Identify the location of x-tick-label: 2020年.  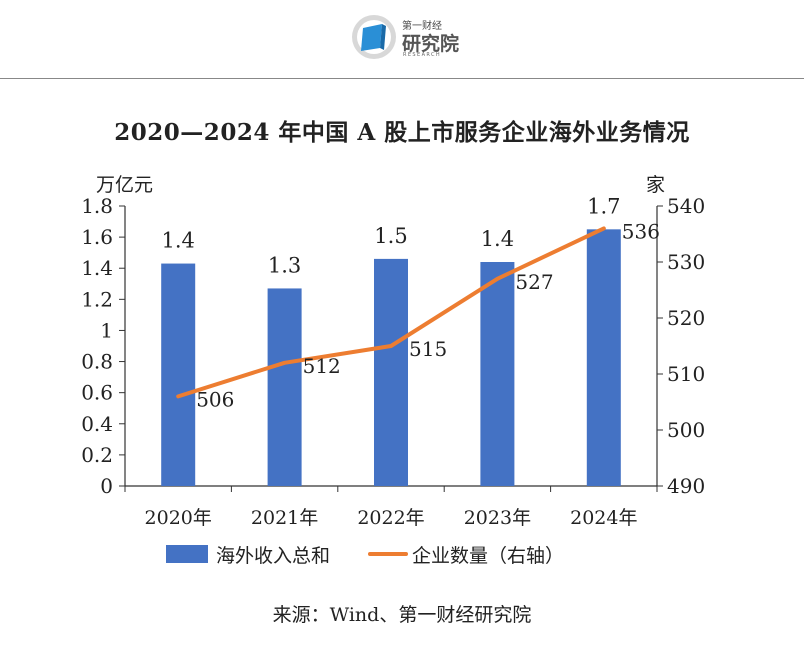
(178, 518).